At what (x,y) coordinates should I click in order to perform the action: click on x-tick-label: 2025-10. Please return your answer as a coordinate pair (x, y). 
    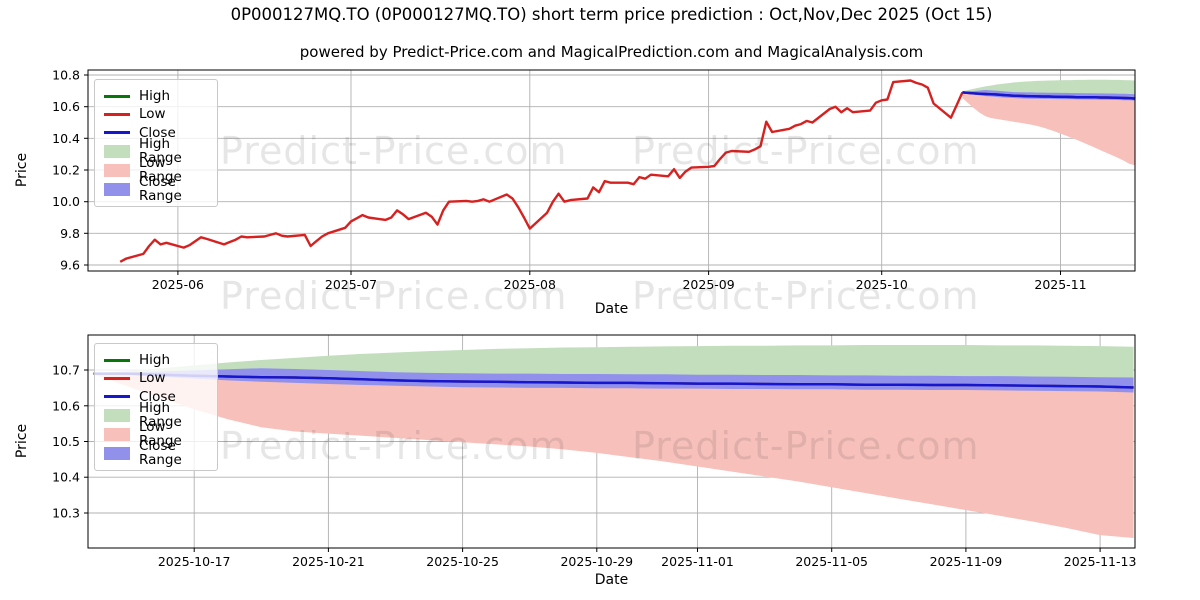
    Looking at the image, I should click on (882, 284).